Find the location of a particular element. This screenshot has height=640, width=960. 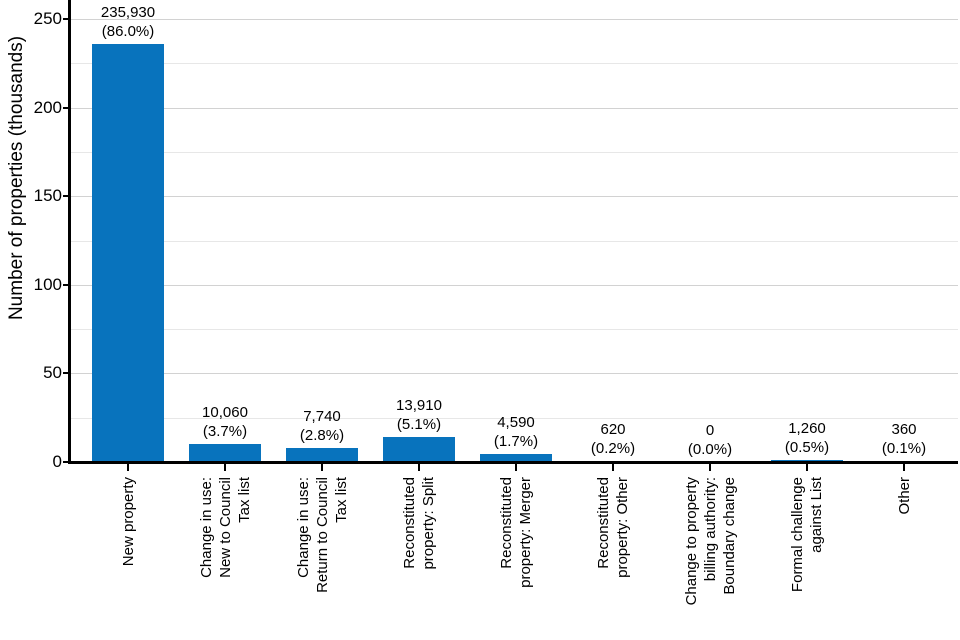

bar-value-label: 10,060 (3.7%) is located at coordinates (225, 422).